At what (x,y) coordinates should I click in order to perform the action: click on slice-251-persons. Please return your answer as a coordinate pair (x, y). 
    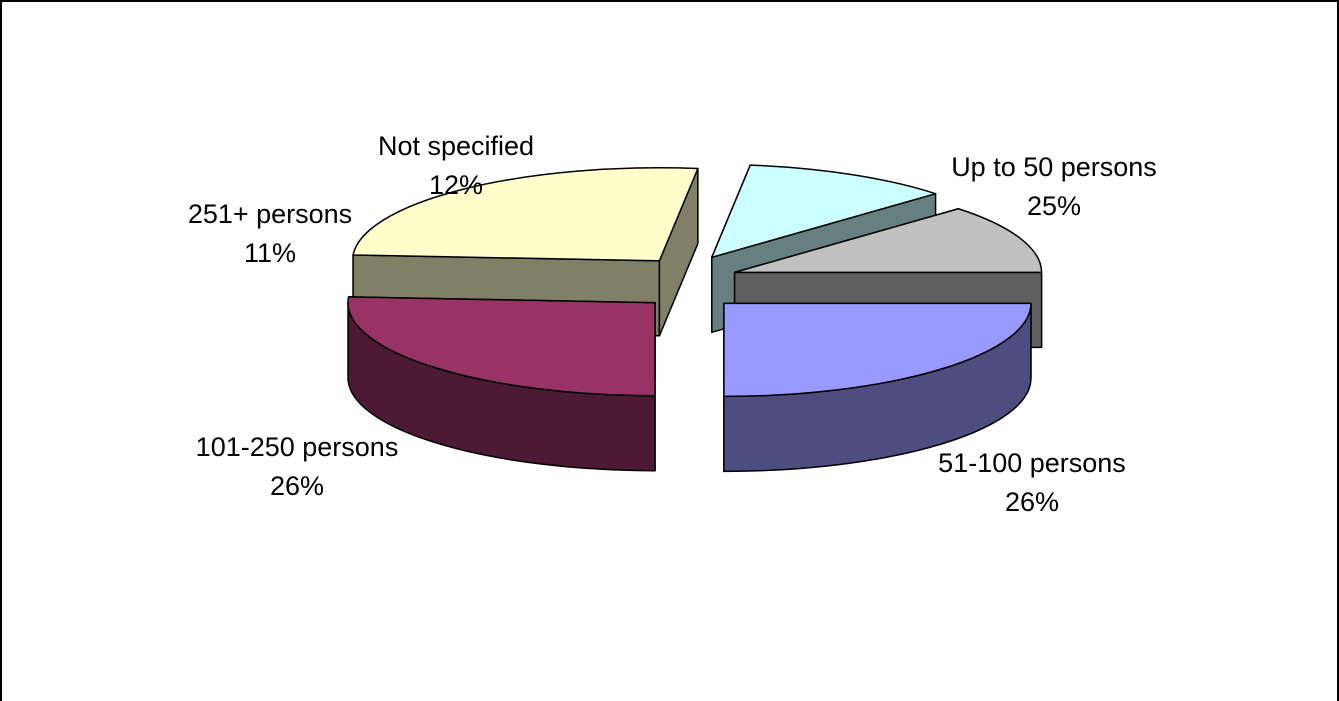
    Looking at the image, I should click on (824, 211).